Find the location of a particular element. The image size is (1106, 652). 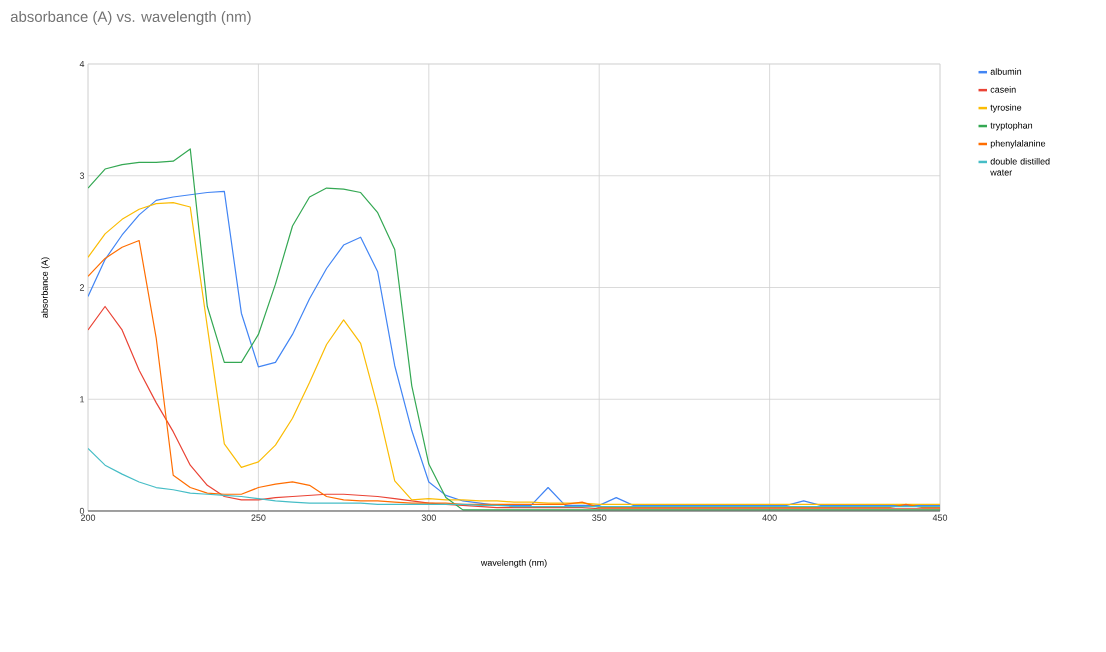

x-tick-label: 450 is located at coordinates (940, 517).